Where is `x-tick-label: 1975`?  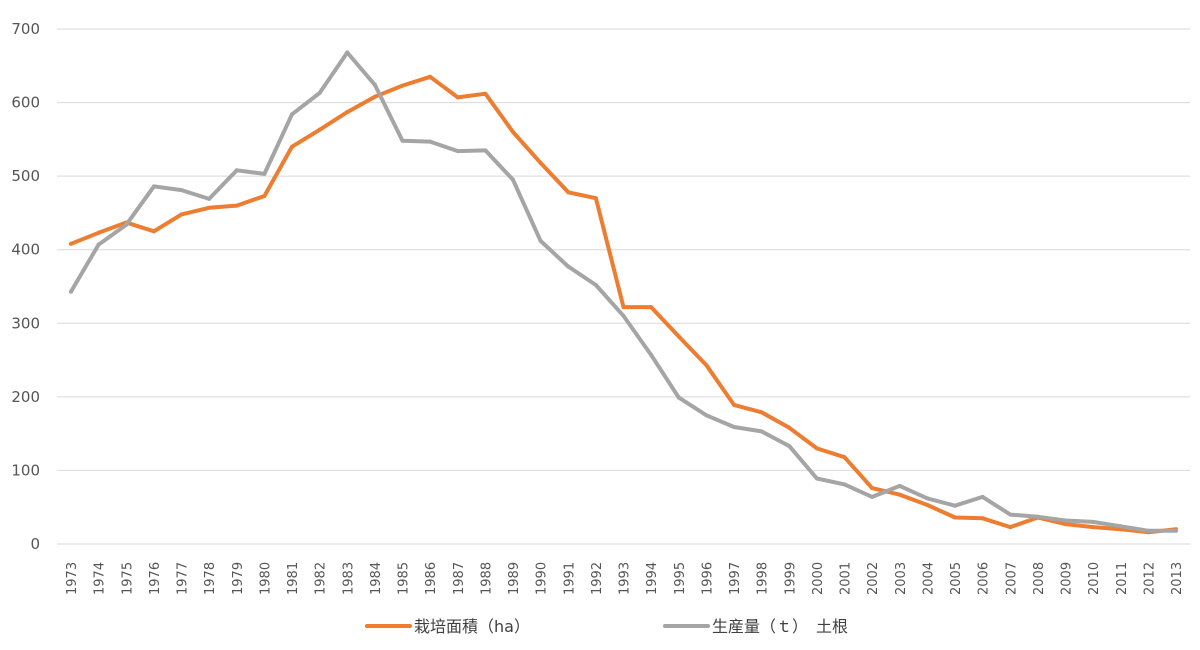
x-tick-label: 1975 is located at coordinates (127, 578).